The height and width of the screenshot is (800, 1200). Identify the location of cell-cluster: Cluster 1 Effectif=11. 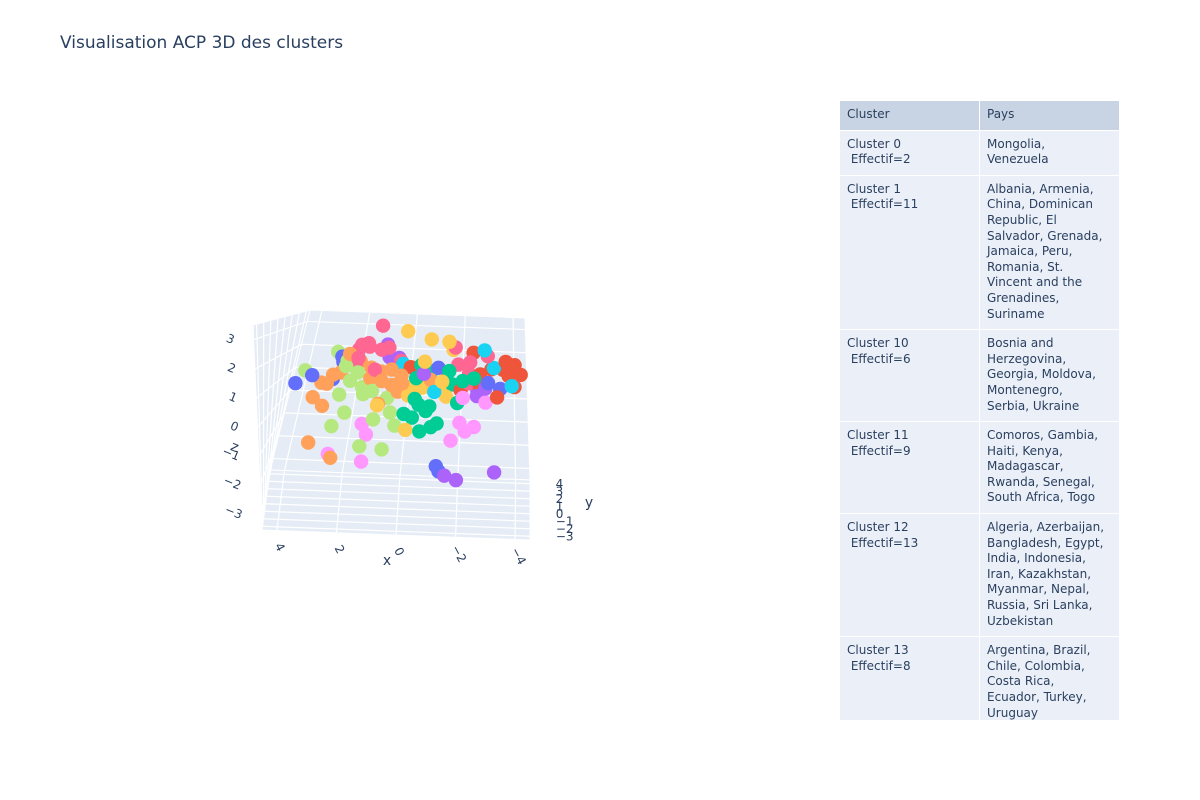
(910, 253).